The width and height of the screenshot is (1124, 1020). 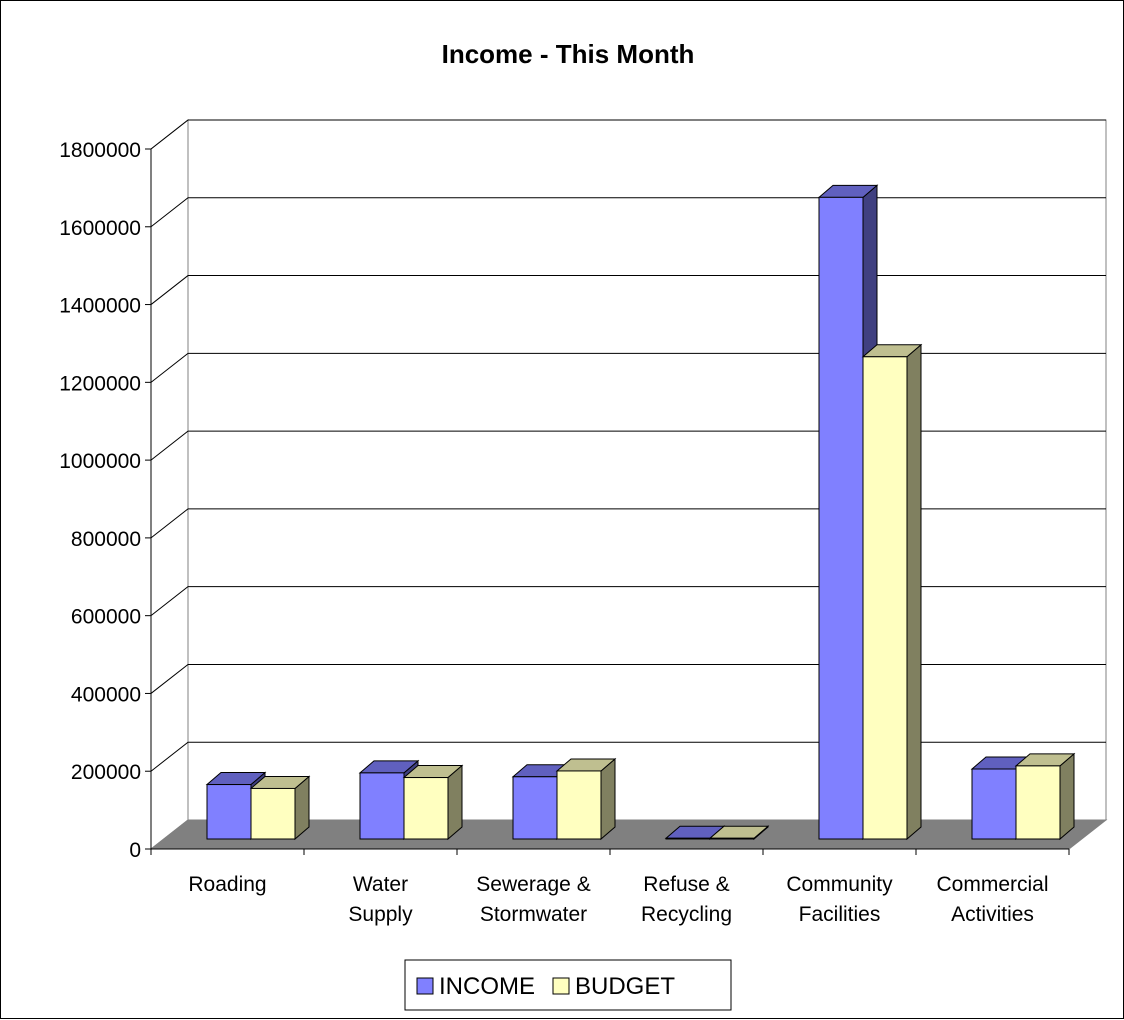 I want to click on legend: INCOME BUDGET, so click(x=568, y=985).